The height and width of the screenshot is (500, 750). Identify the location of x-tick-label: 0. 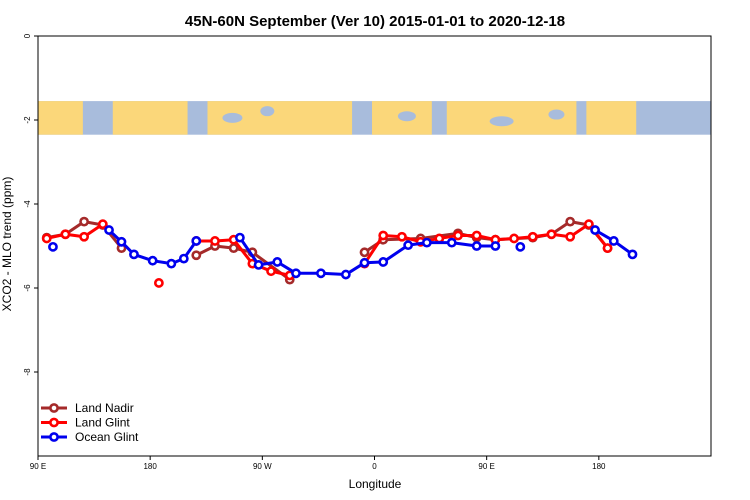
(374, 466).